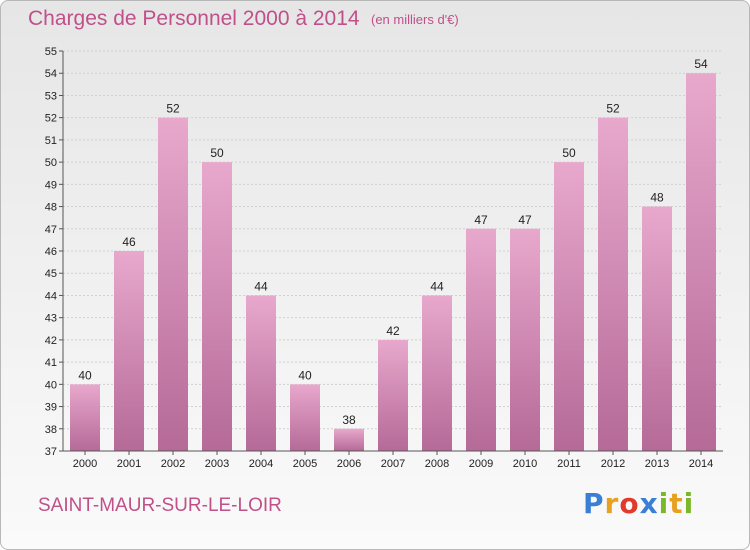 Image resolution: width=750 pixels, height=550 pixels. Describe the element at coordinates (525, 464) in the screenshot. I see `x-tick-label: 2010` at that location.